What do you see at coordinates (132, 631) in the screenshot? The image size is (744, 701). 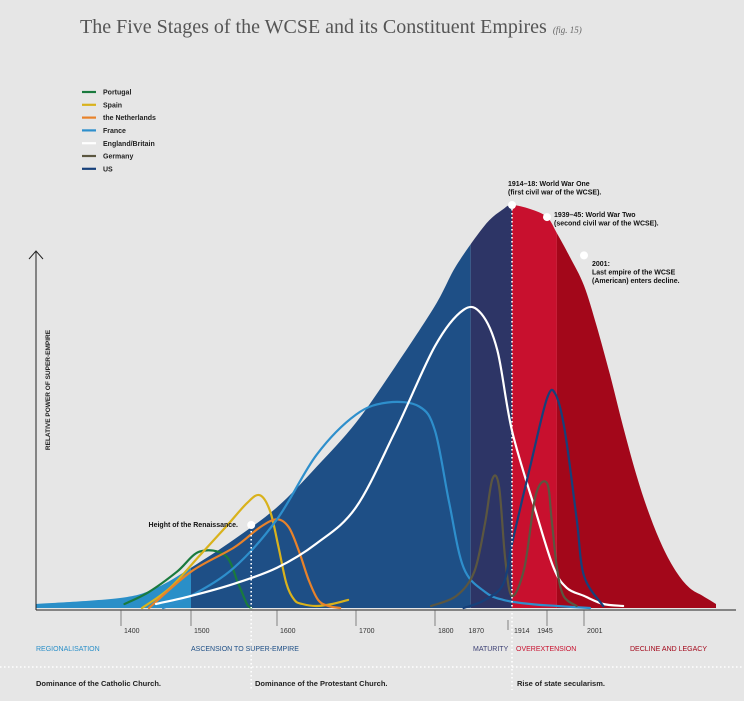 I see `x-tick-label-1400: 1400` at bounding box center [132, 631].